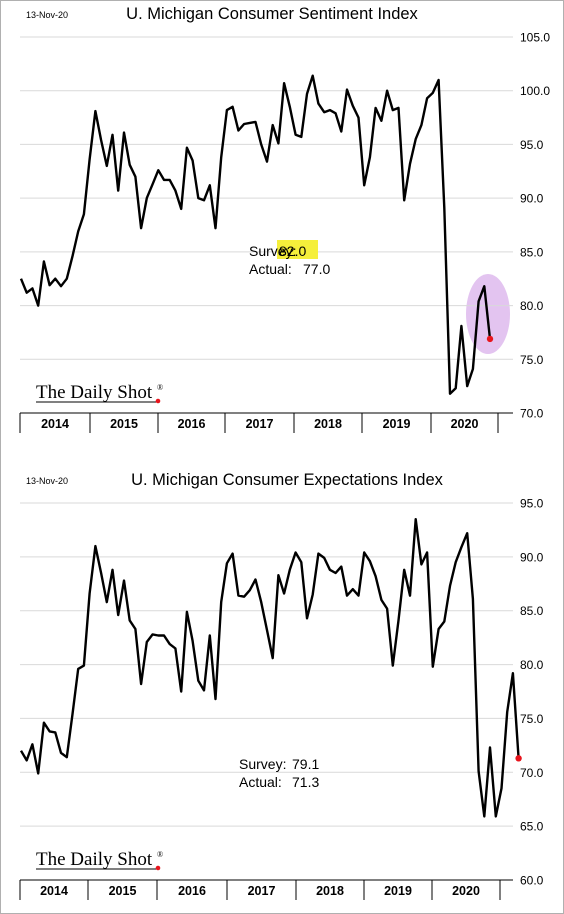  What do you see at coordinates (260, 782) in the screenshot?
I see `chart2-actual-label: Actual:` at bounding box center [260, 782].